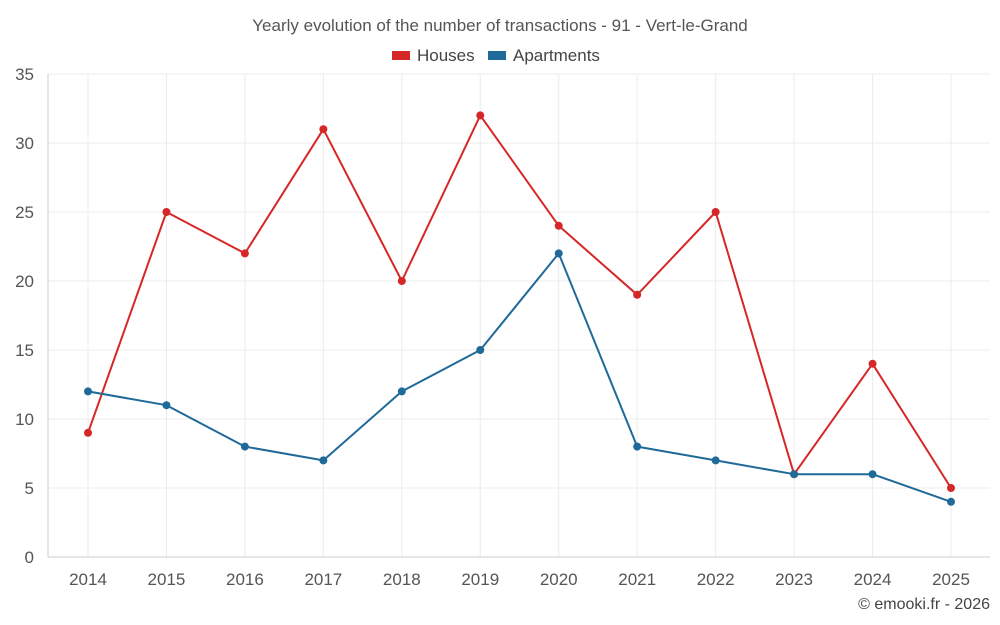 This screenshot has height=625, width=1000. Describe the element at coordinates (480, 579) in the screenshot. I see `x-tick-label: 2019` at that location.